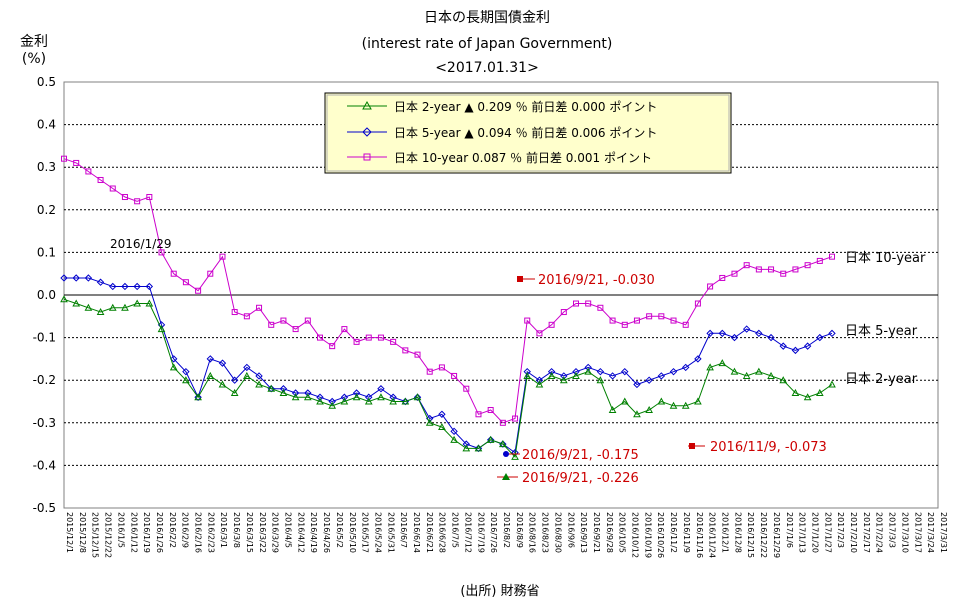 This screenshot has height=604, width=970. I want to click on x-tick-label: 2016/7/12, so click(467, 532).